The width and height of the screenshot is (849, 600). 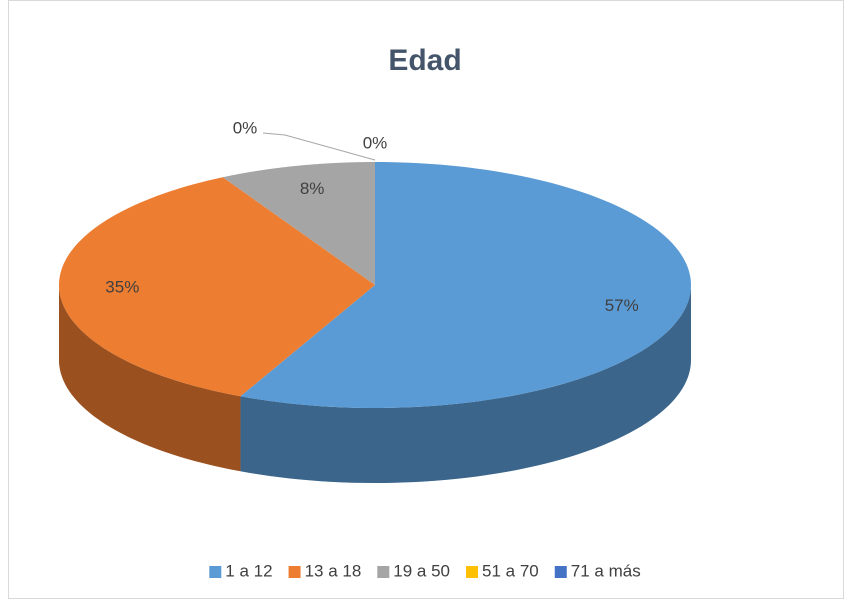 What do you see at coordinates (333, 570) in the screenshot?
I see `legend-label: 13 a 18` at bounding box center [333, 570].